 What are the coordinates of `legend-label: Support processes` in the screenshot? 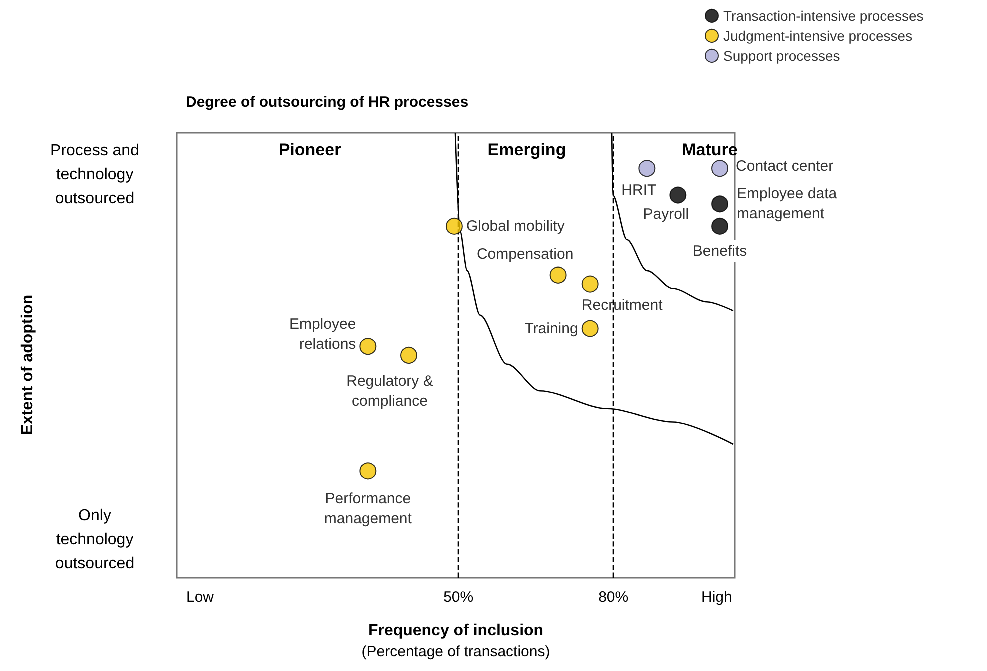 It's located at (782, 56).